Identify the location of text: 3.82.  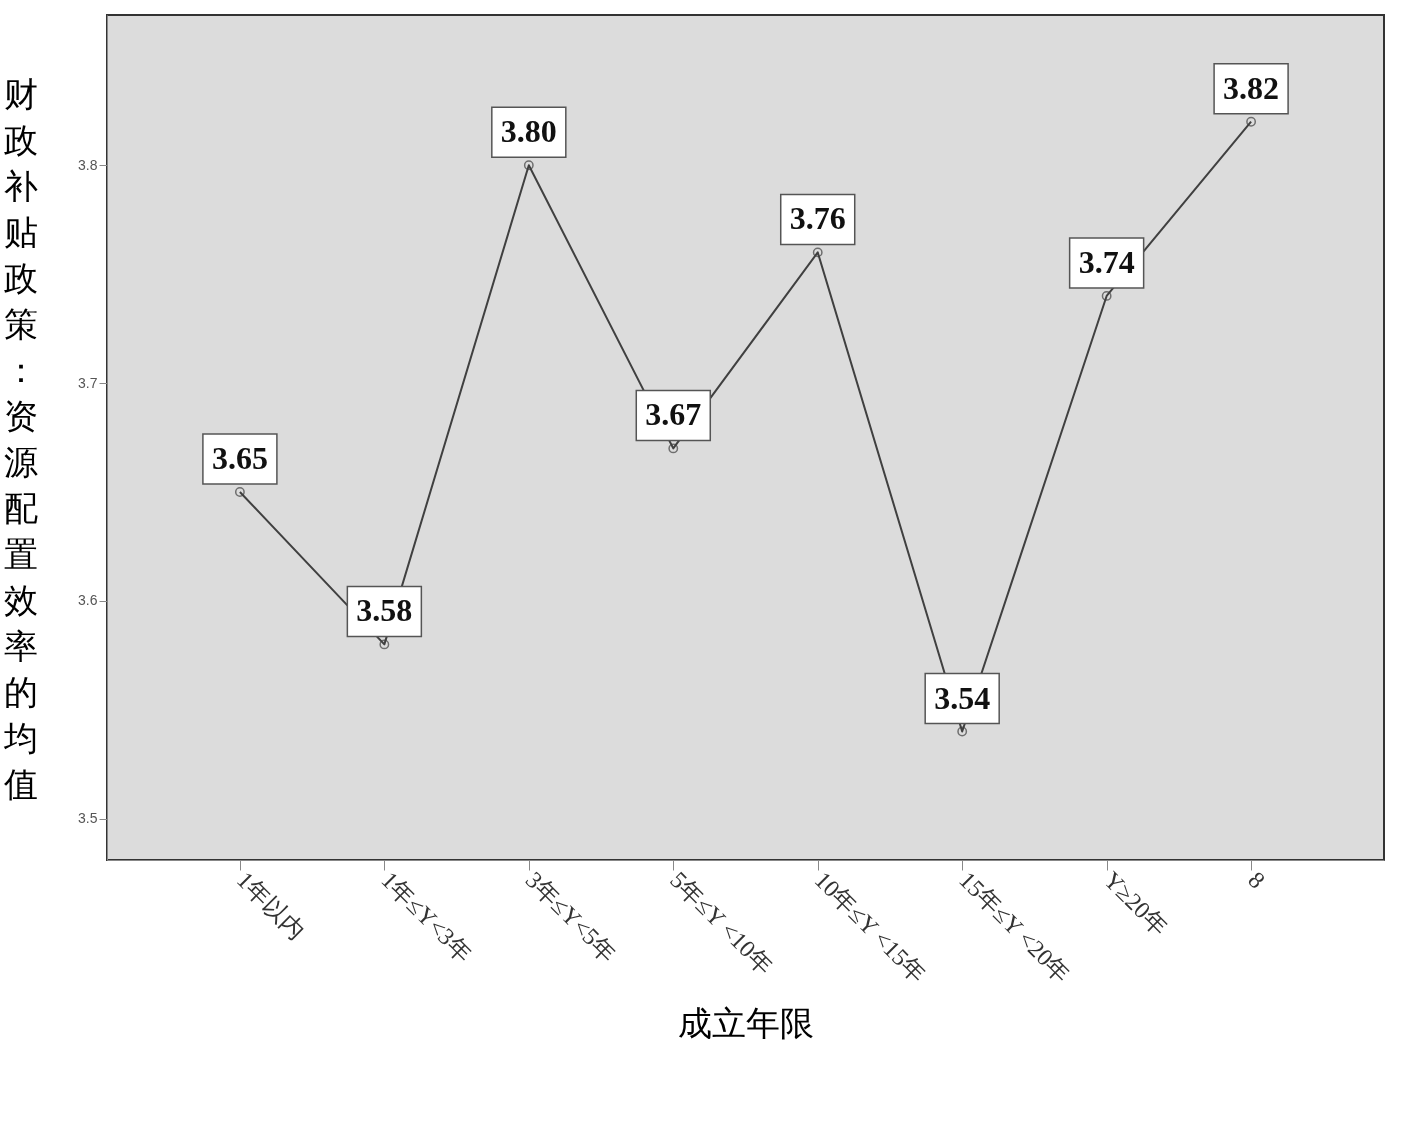
(1251, 87).